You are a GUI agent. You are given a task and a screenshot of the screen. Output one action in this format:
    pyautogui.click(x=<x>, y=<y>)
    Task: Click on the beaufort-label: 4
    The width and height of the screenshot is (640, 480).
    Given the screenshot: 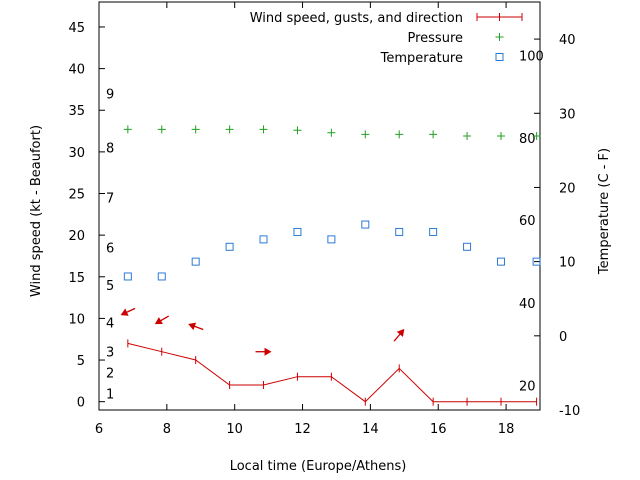 What is the action you would take?
    pyautogui.click(x=110, y=324)
    